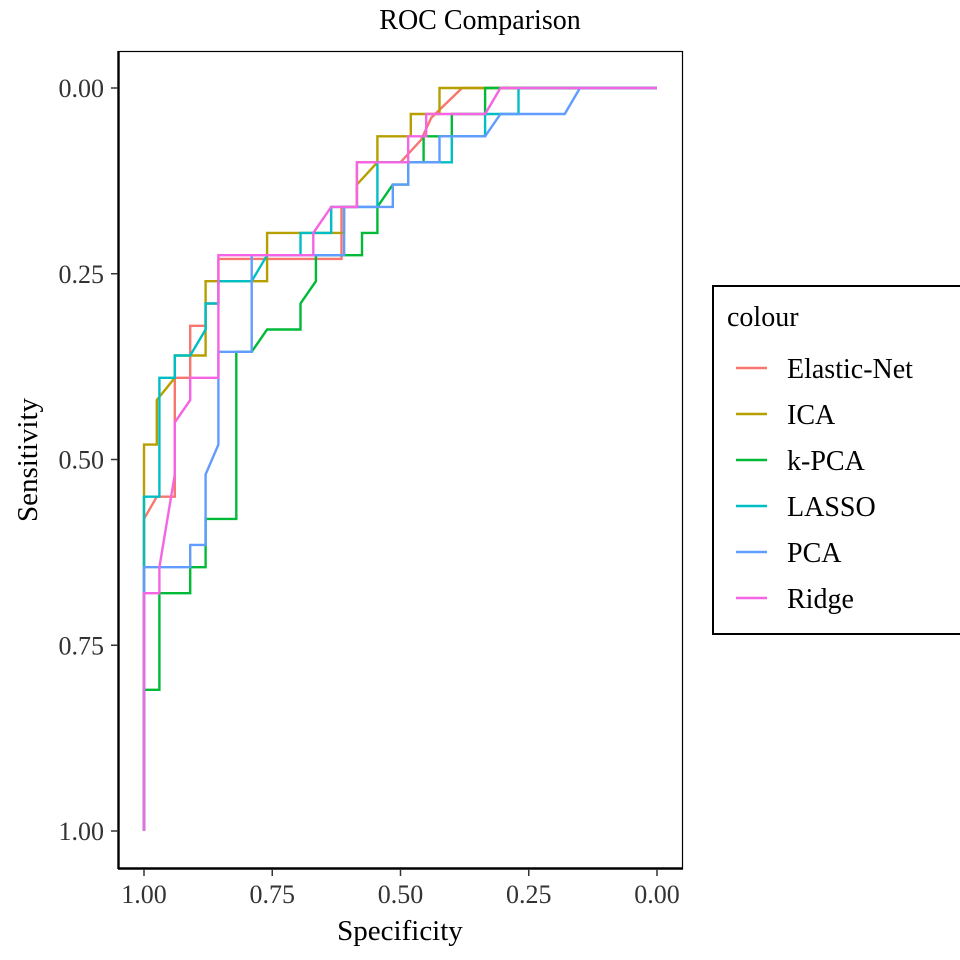 Image resolution: width=960 pixels, height=960 pixels. Describe the element at coordinates (400, 931) in the screenshot. I see `x-axis-label: Specificity` at that location.